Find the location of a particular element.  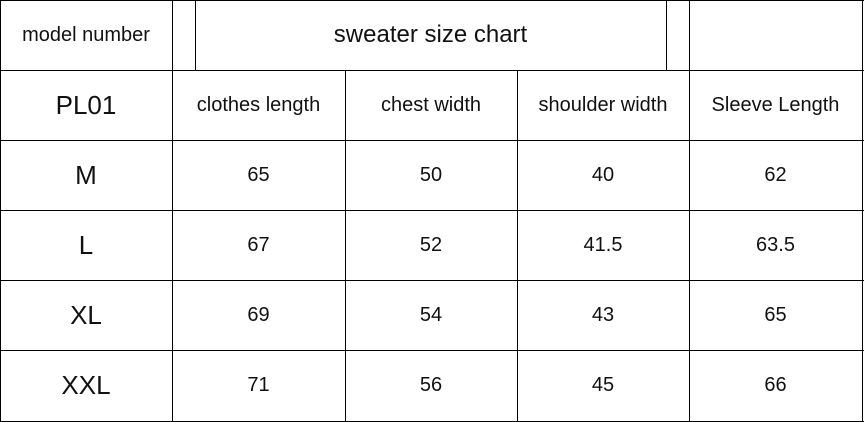

table-cell: 45 is located at coordinates (603, 385).